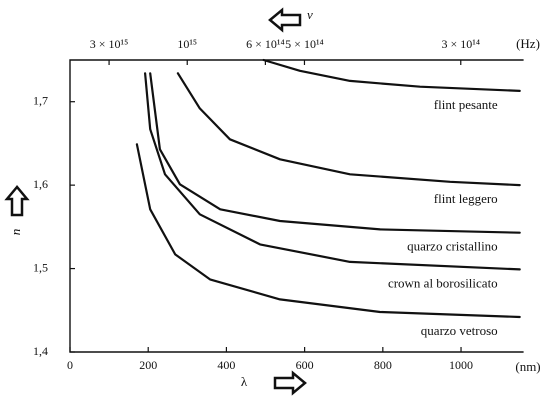 The height and width of the screenshot is (405, 550). Describe the element at coordinates (383, 365) in the screenshot. I see `x-tick-label: 800` at that location.